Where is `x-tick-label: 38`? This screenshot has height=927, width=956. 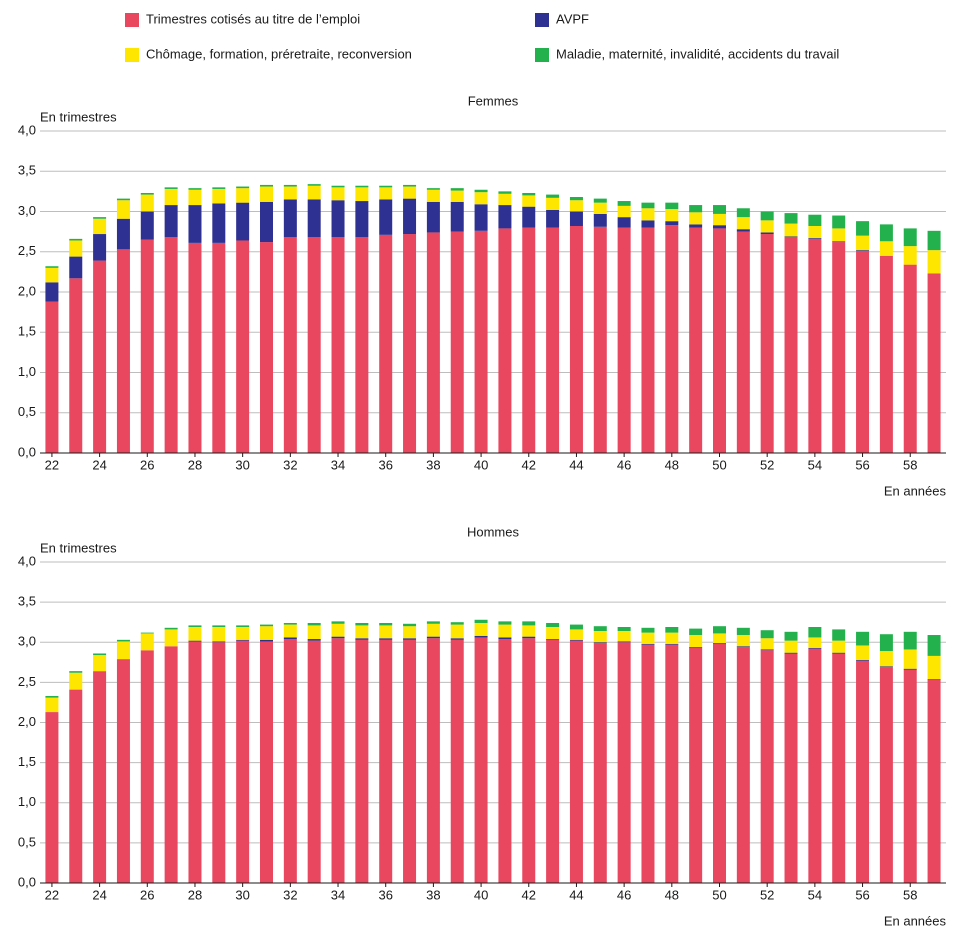
x-tick-label: 38 is located at coordinates (433, 464).